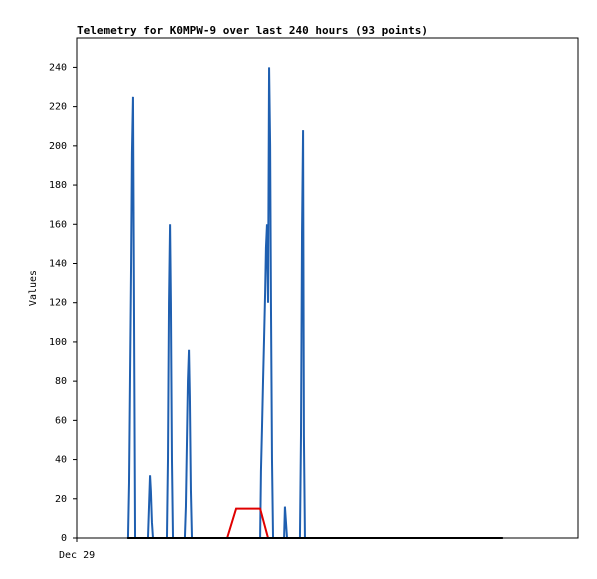 Image resolution: width=597 pixels, height=579 pixels. Describe the element at coordinates (58, 107) in the screenshot. I see `y-tick-label: 220` at that location.